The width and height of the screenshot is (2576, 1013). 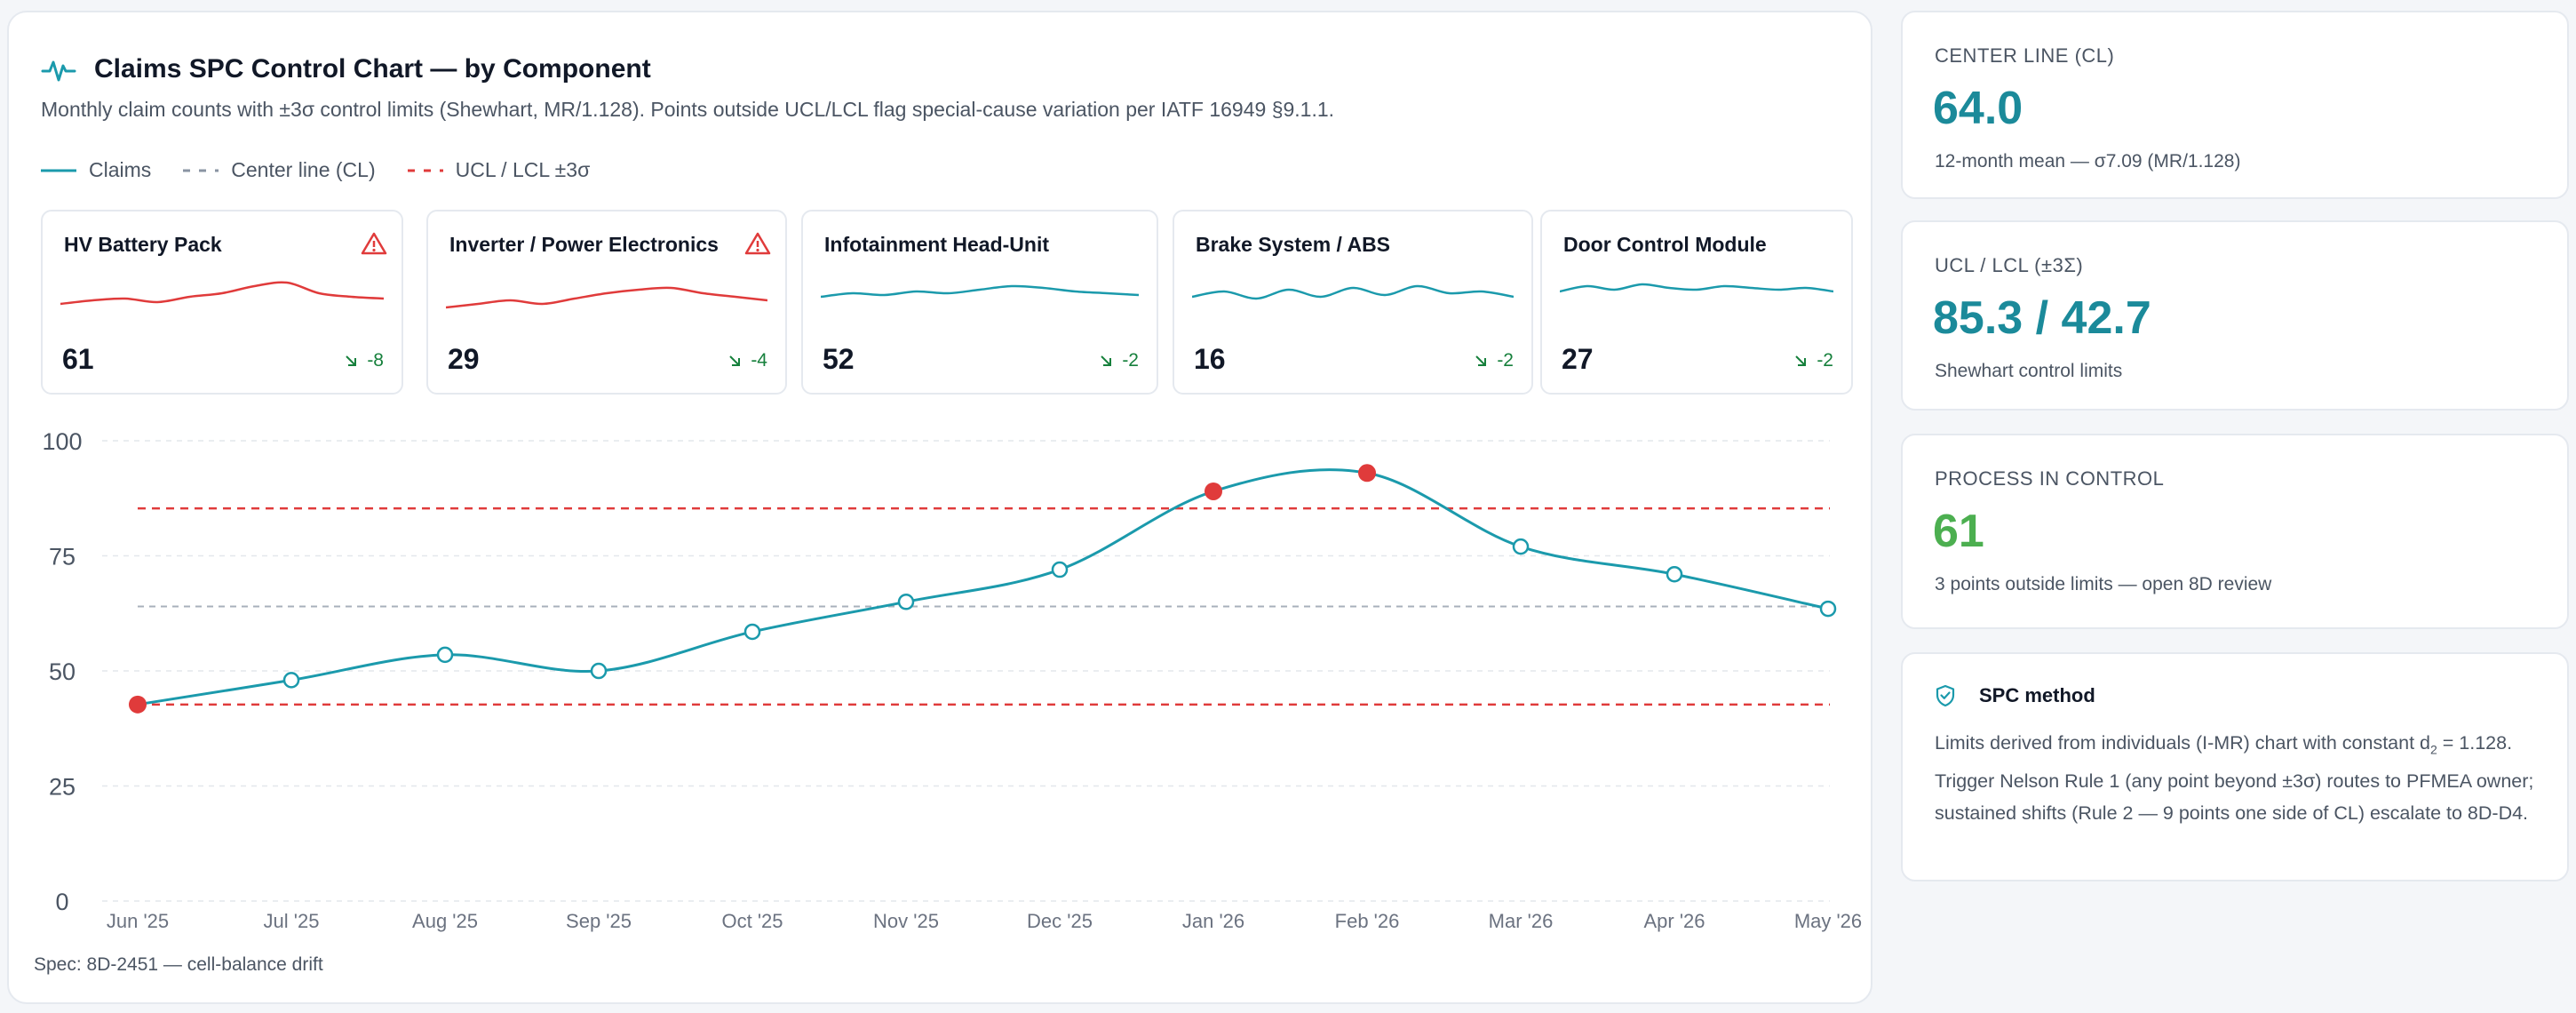 What do you see at coordinates (364, 360) in the screenshot?
I see `component-delta: -8` at bounding box center [364, 360].